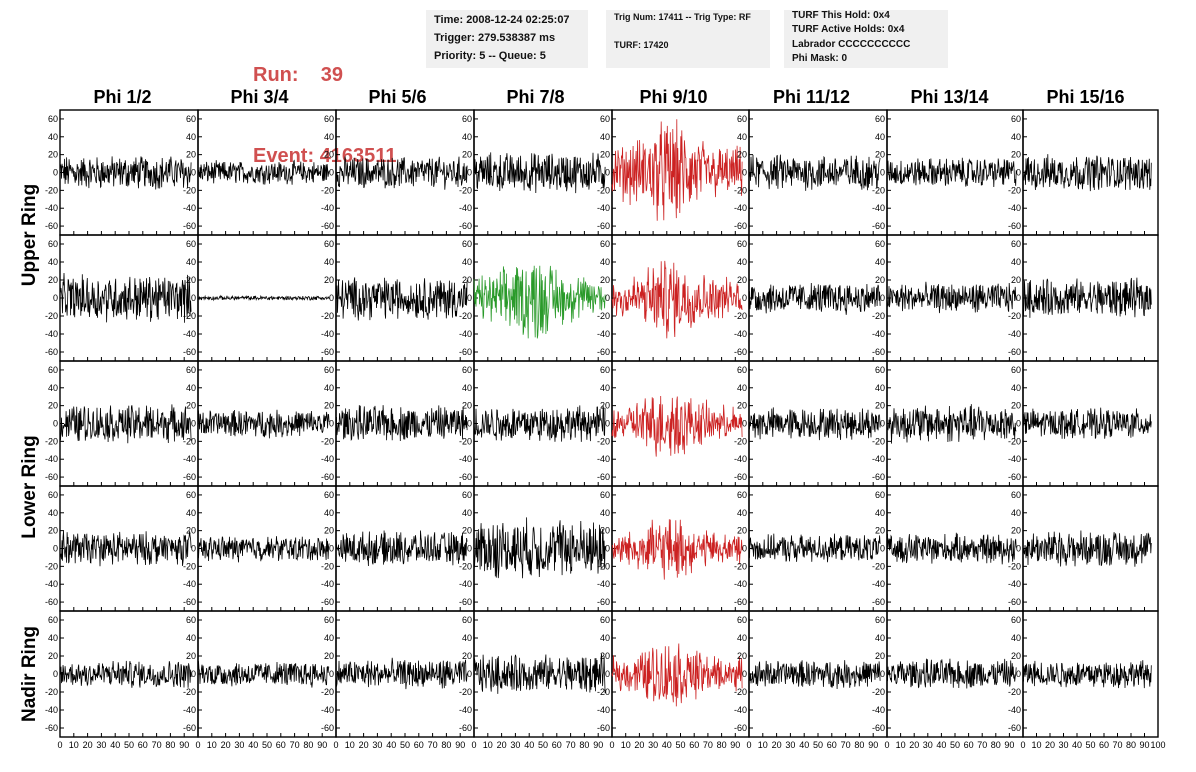  I want to click on column-label-phi-5-6: Phi 5/6, so click(397, 97).